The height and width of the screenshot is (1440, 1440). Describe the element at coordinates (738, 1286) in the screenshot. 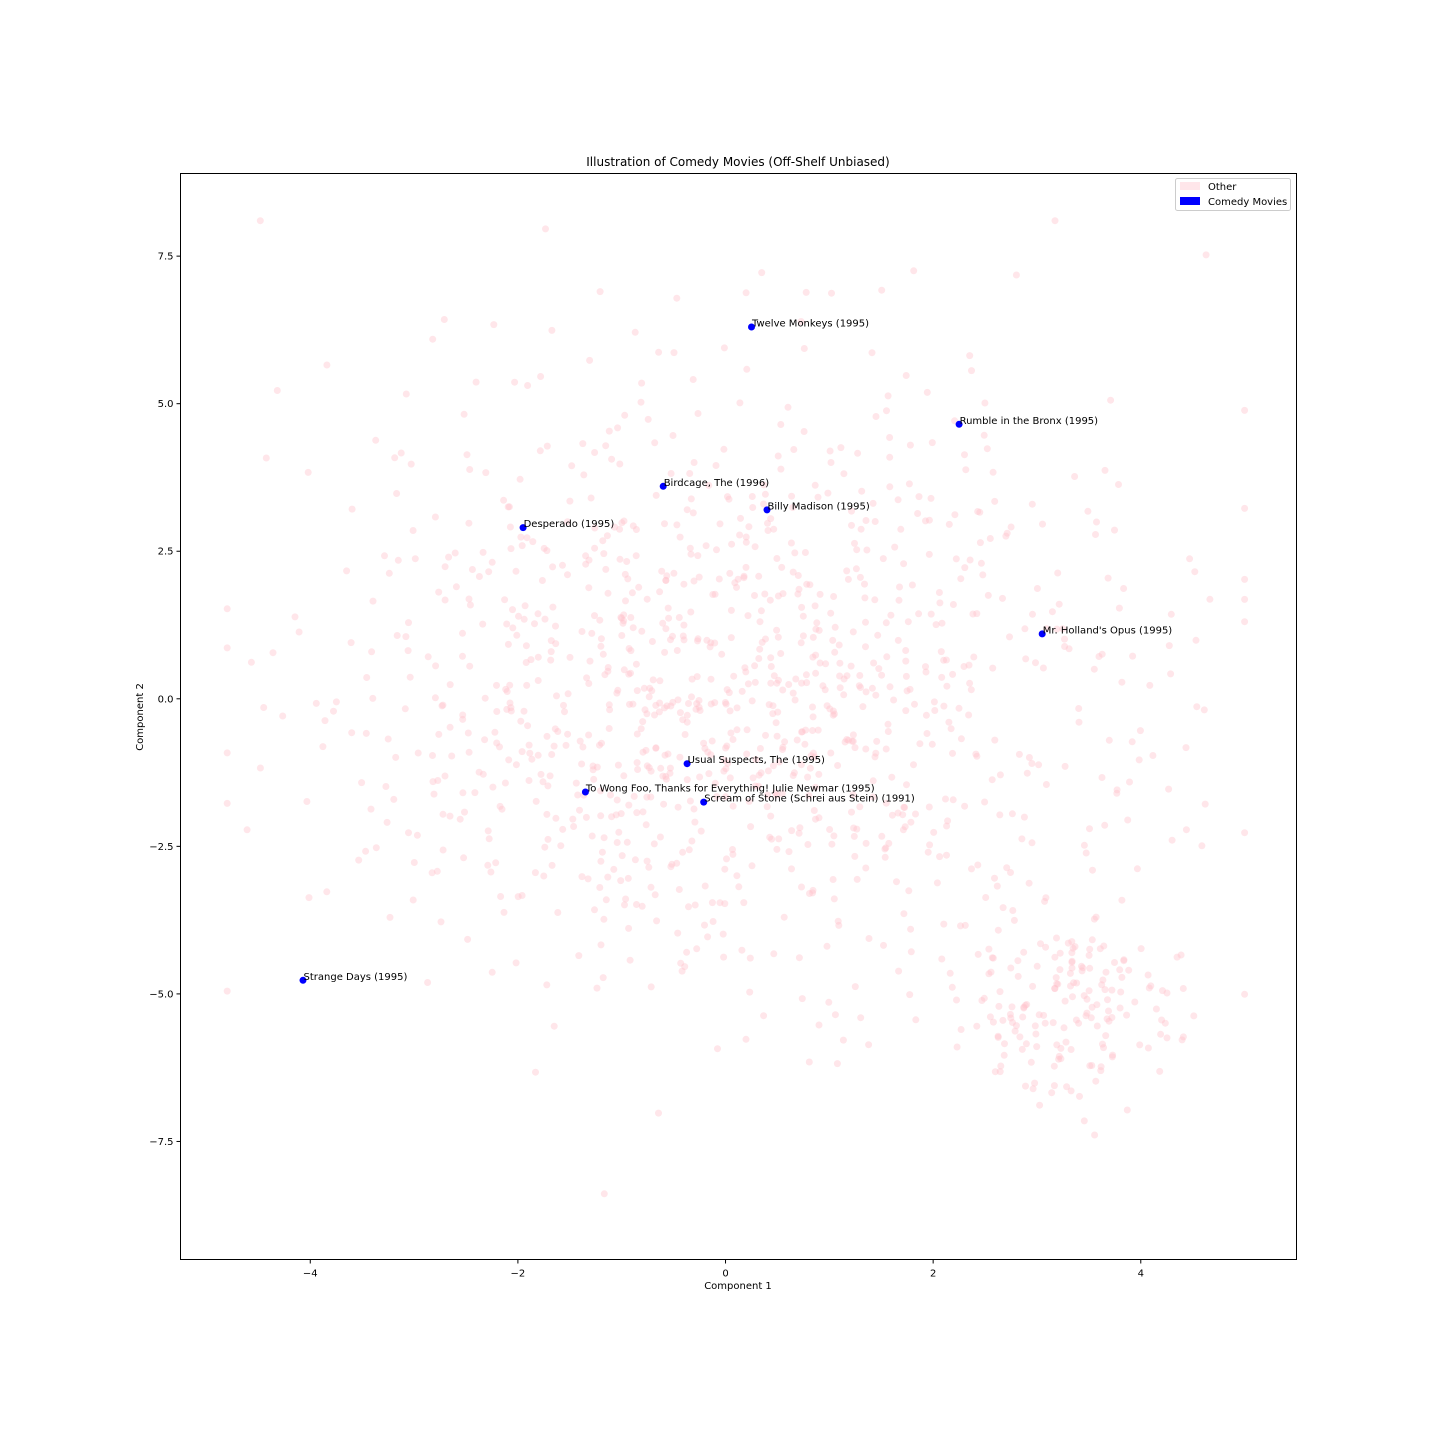

I see `x-axis-label: Component 1` at that location.